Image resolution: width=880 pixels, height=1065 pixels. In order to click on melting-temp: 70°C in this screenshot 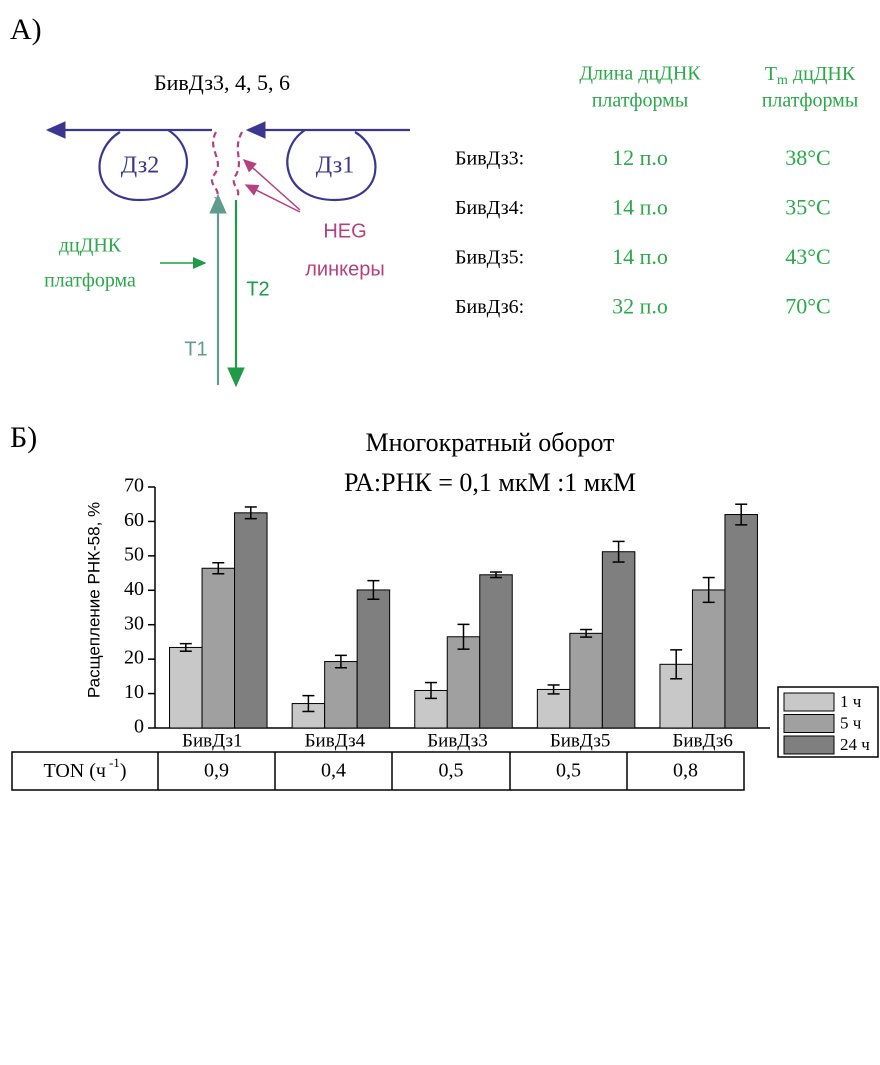, I will do `click(807, 306)`.